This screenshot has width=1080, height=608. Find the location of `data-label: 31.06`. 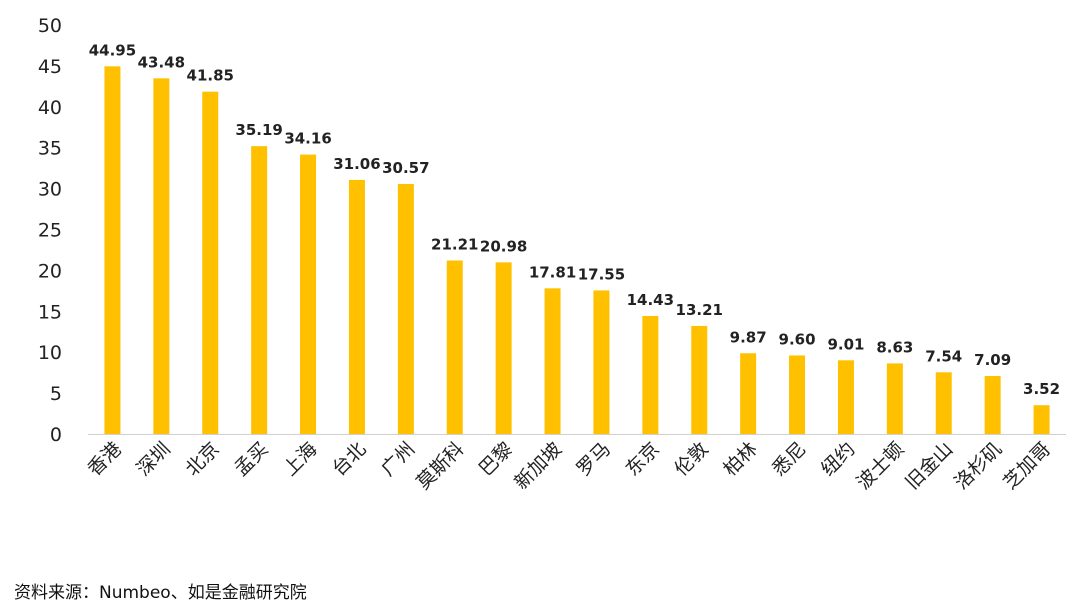

data-label: 31.06 is located at coordinates (356, 164).